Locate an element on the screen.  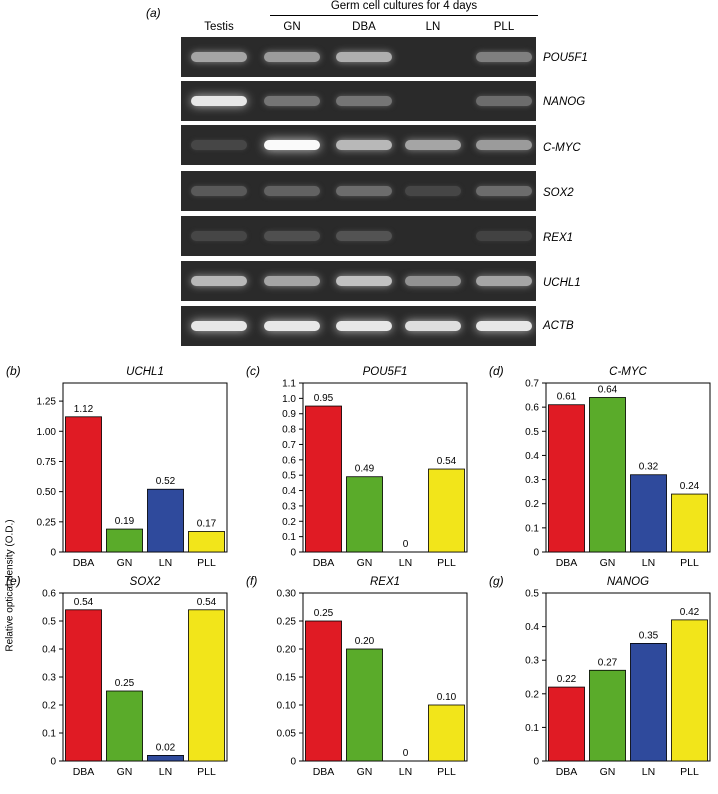
y-tick-label: 0.6 is located at coordinates (532, 408).